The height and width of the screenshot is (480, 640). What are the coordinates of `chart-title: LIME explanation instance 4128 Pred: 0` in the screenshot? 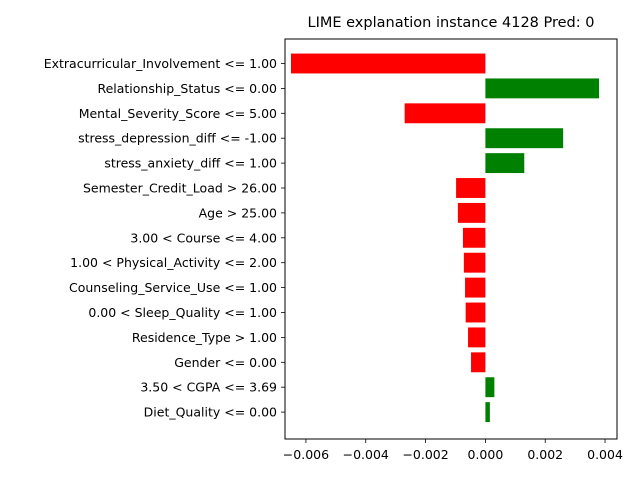 It's located at (451, 23).